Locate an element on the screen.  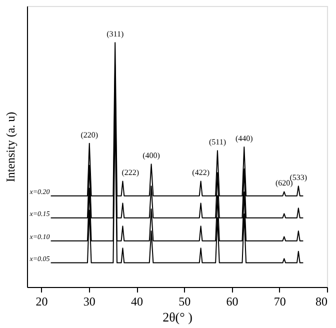
x-tick-label: 20 is located at coordinates (42, 301).